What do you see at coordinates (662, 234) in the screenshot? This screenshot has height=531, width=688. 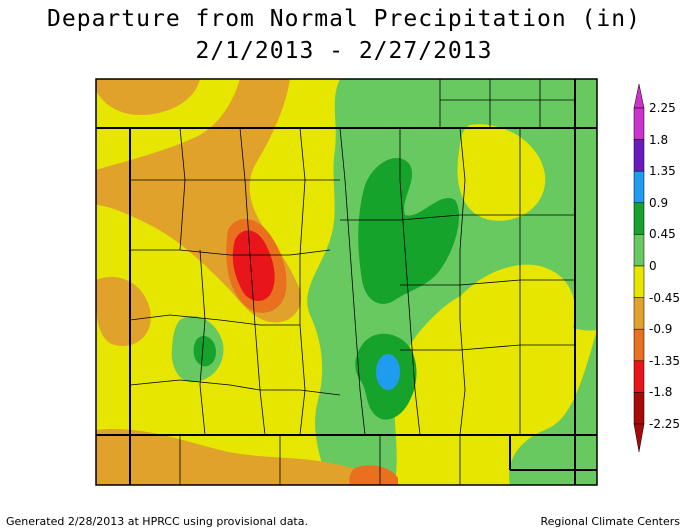 I see `legend-tick-label: 0.45` at bounding box center [662, 234].